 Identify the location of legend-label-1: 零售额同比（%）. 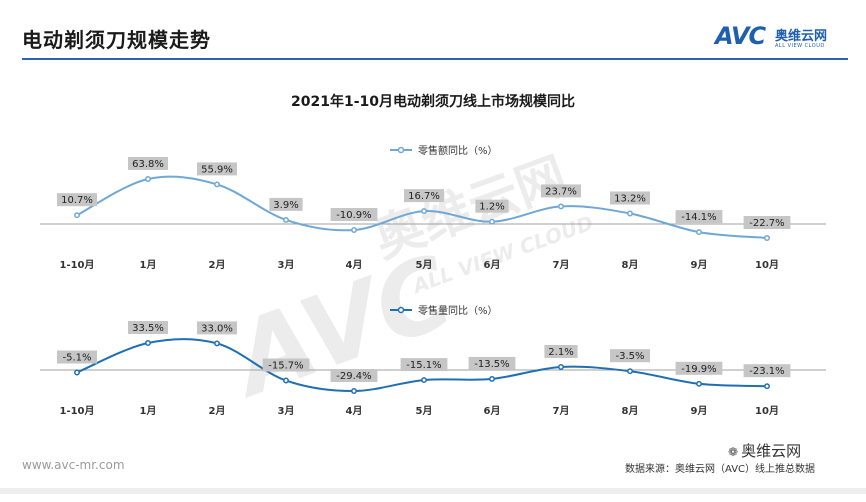
(458, 150).